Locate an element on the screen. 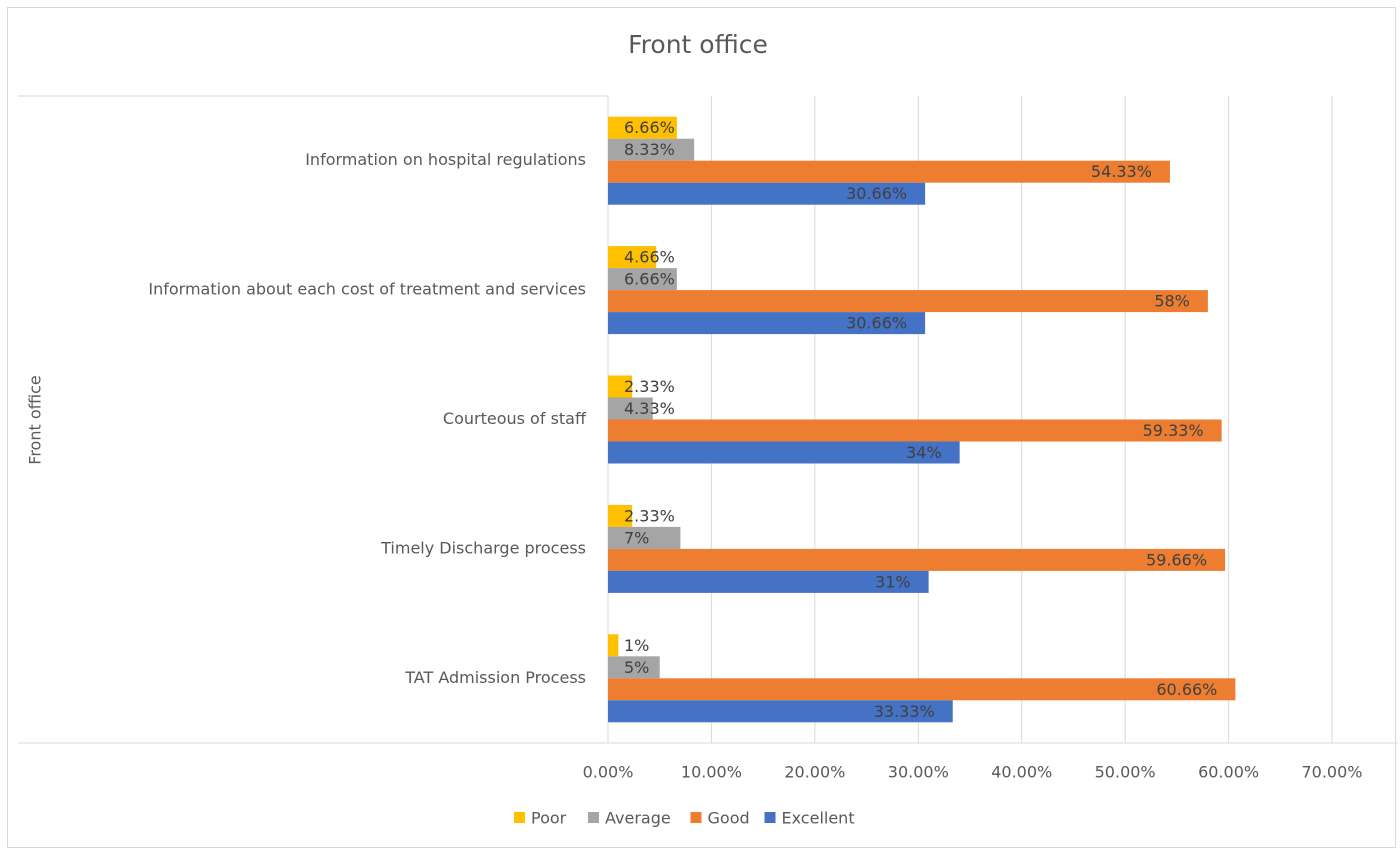  data-label: 7% is located at coordinates (636, 537).